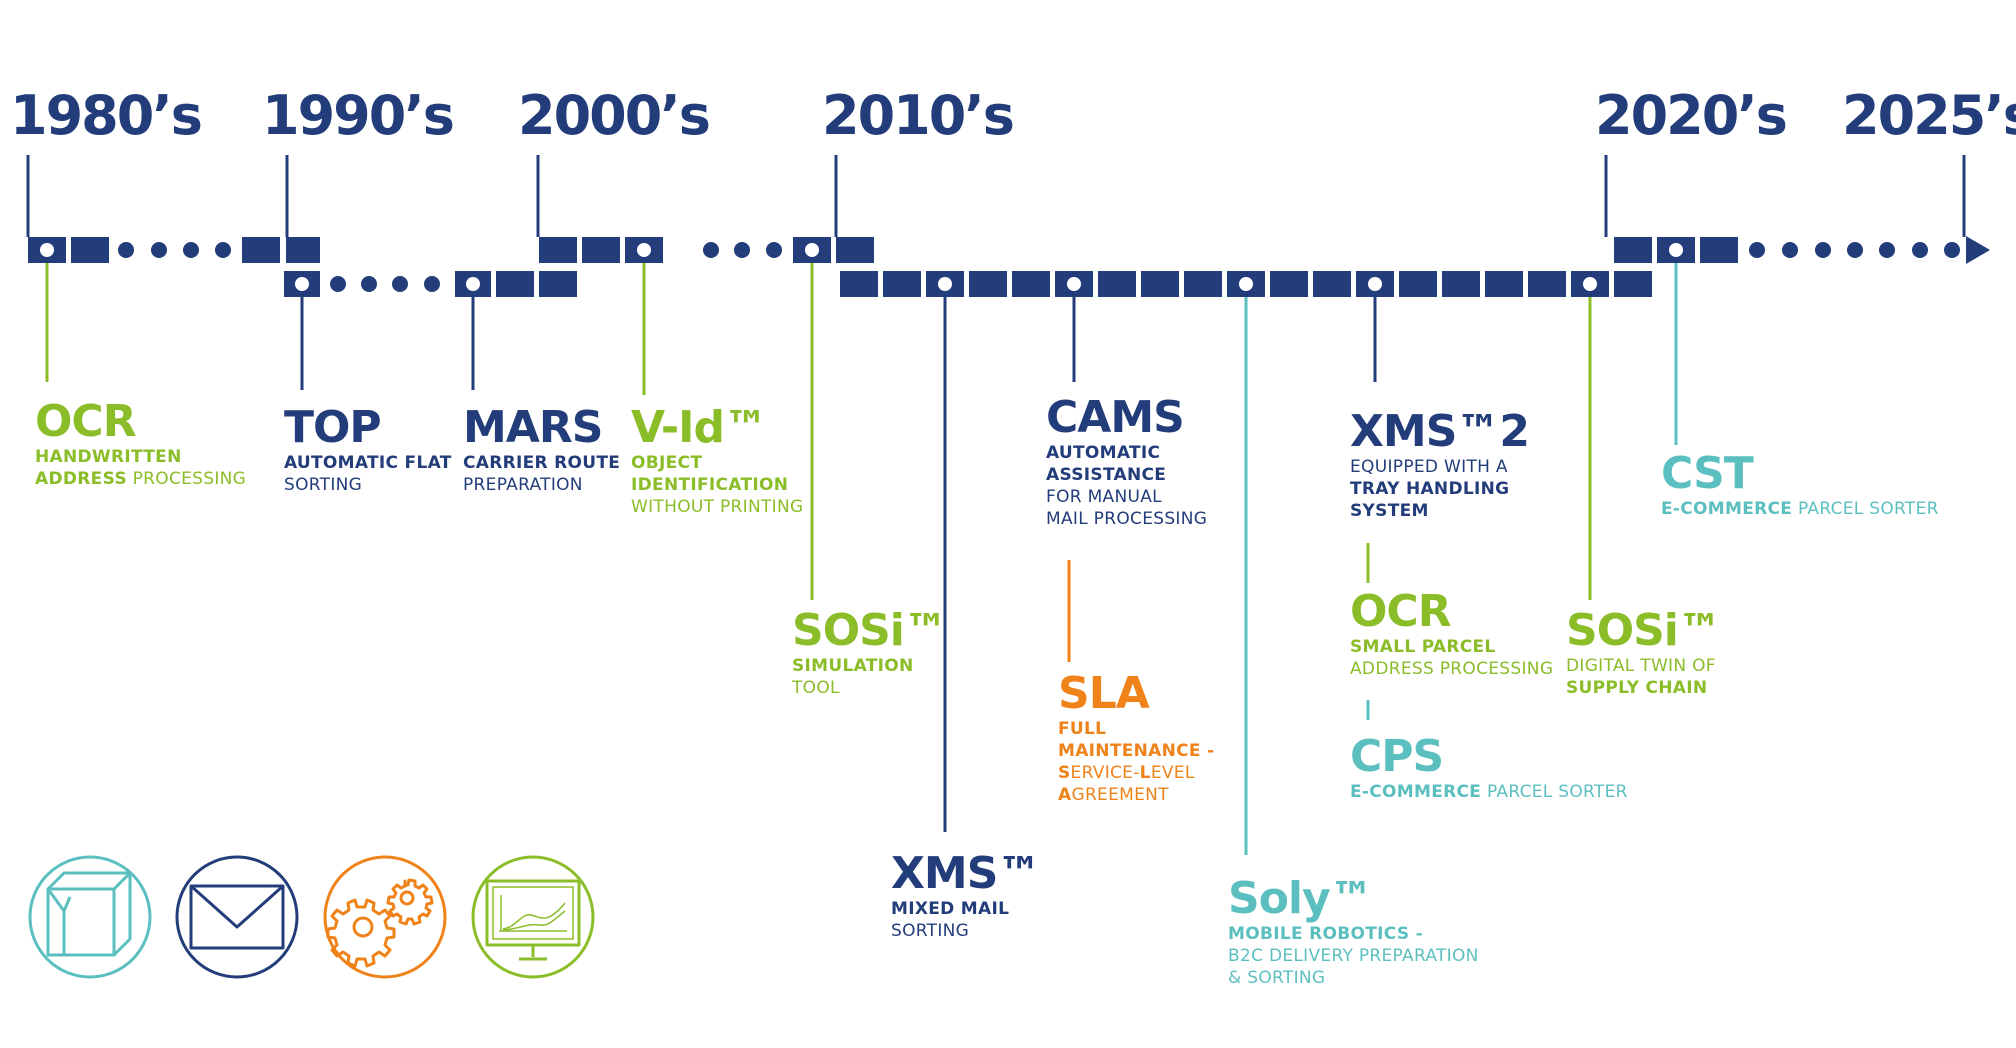  I want to click on milestone-description-line: SUPPLY CHAIN, so click(1643, 688).